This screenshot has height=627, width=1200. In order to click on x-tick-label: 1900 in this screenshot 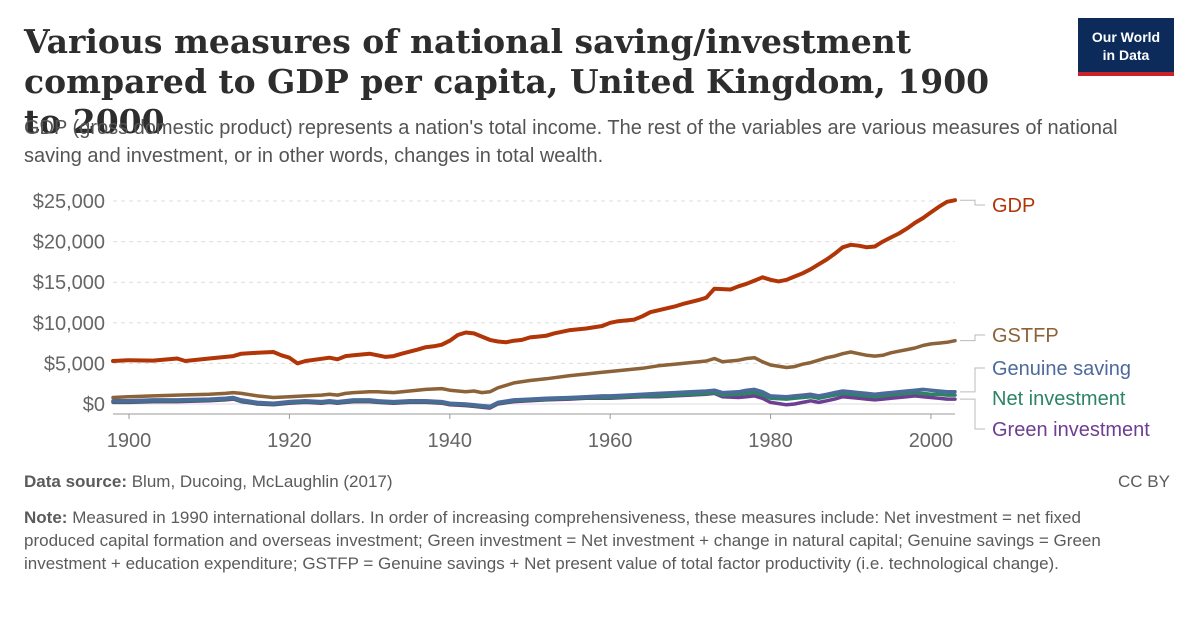, I will do `click(129, 441)`.